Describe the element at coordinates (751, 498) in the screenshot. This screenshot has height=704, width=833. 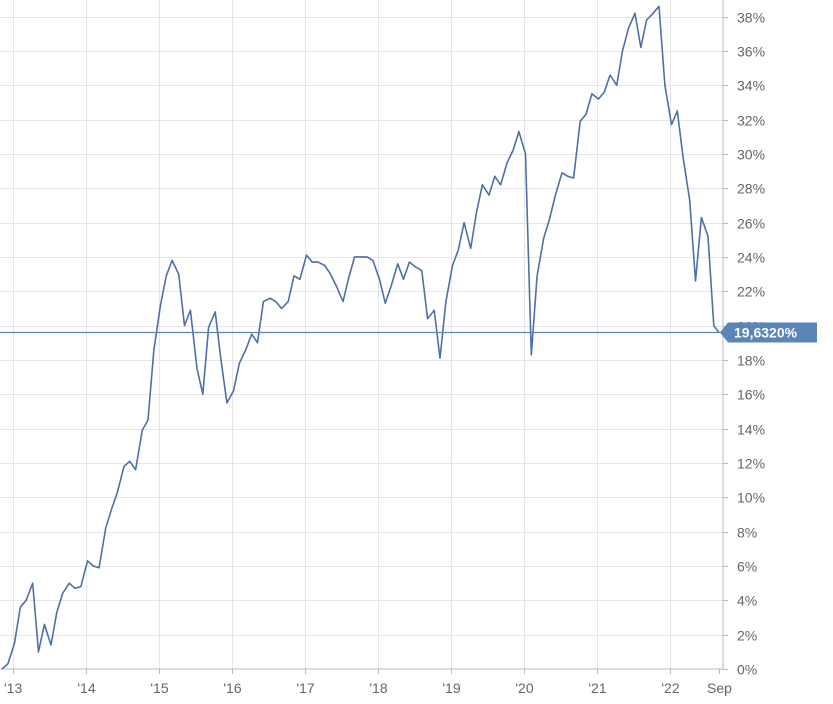
I see `y-tick-label: 10%` at that location.